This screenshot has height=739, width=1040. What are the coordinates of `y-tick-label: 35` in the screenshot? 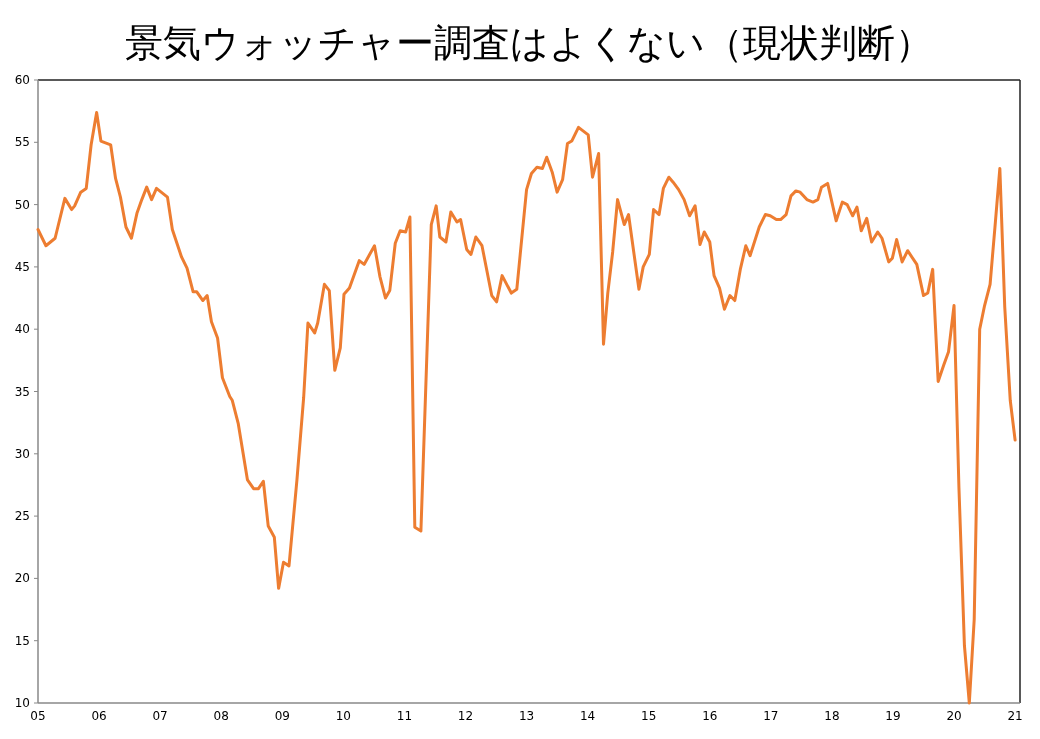 It's located at (22, 391).